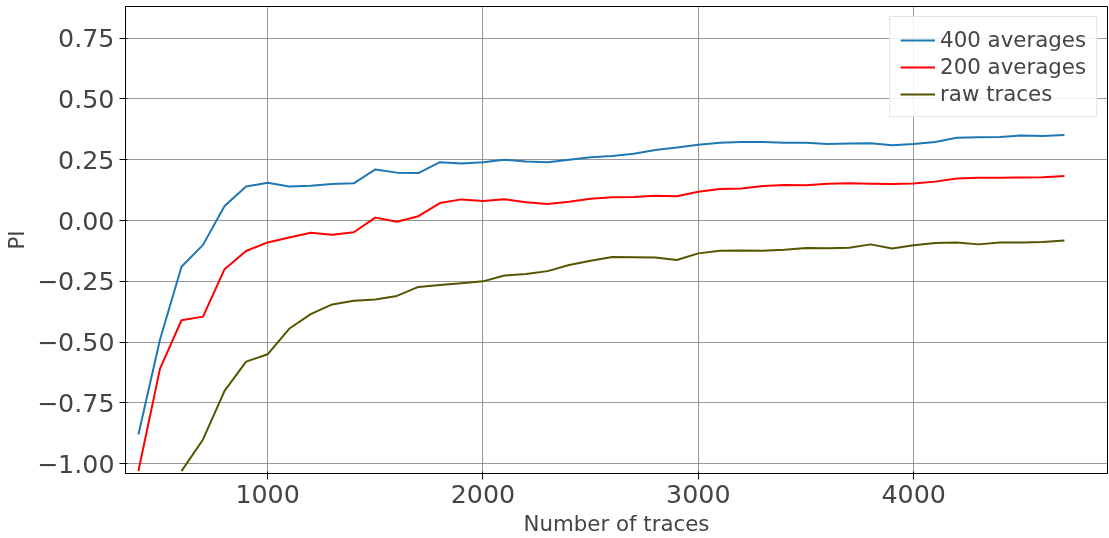 The width and height of the screenshot is (1109, 538). I want to click on x-tick-label: 3000, so click(698, 493).